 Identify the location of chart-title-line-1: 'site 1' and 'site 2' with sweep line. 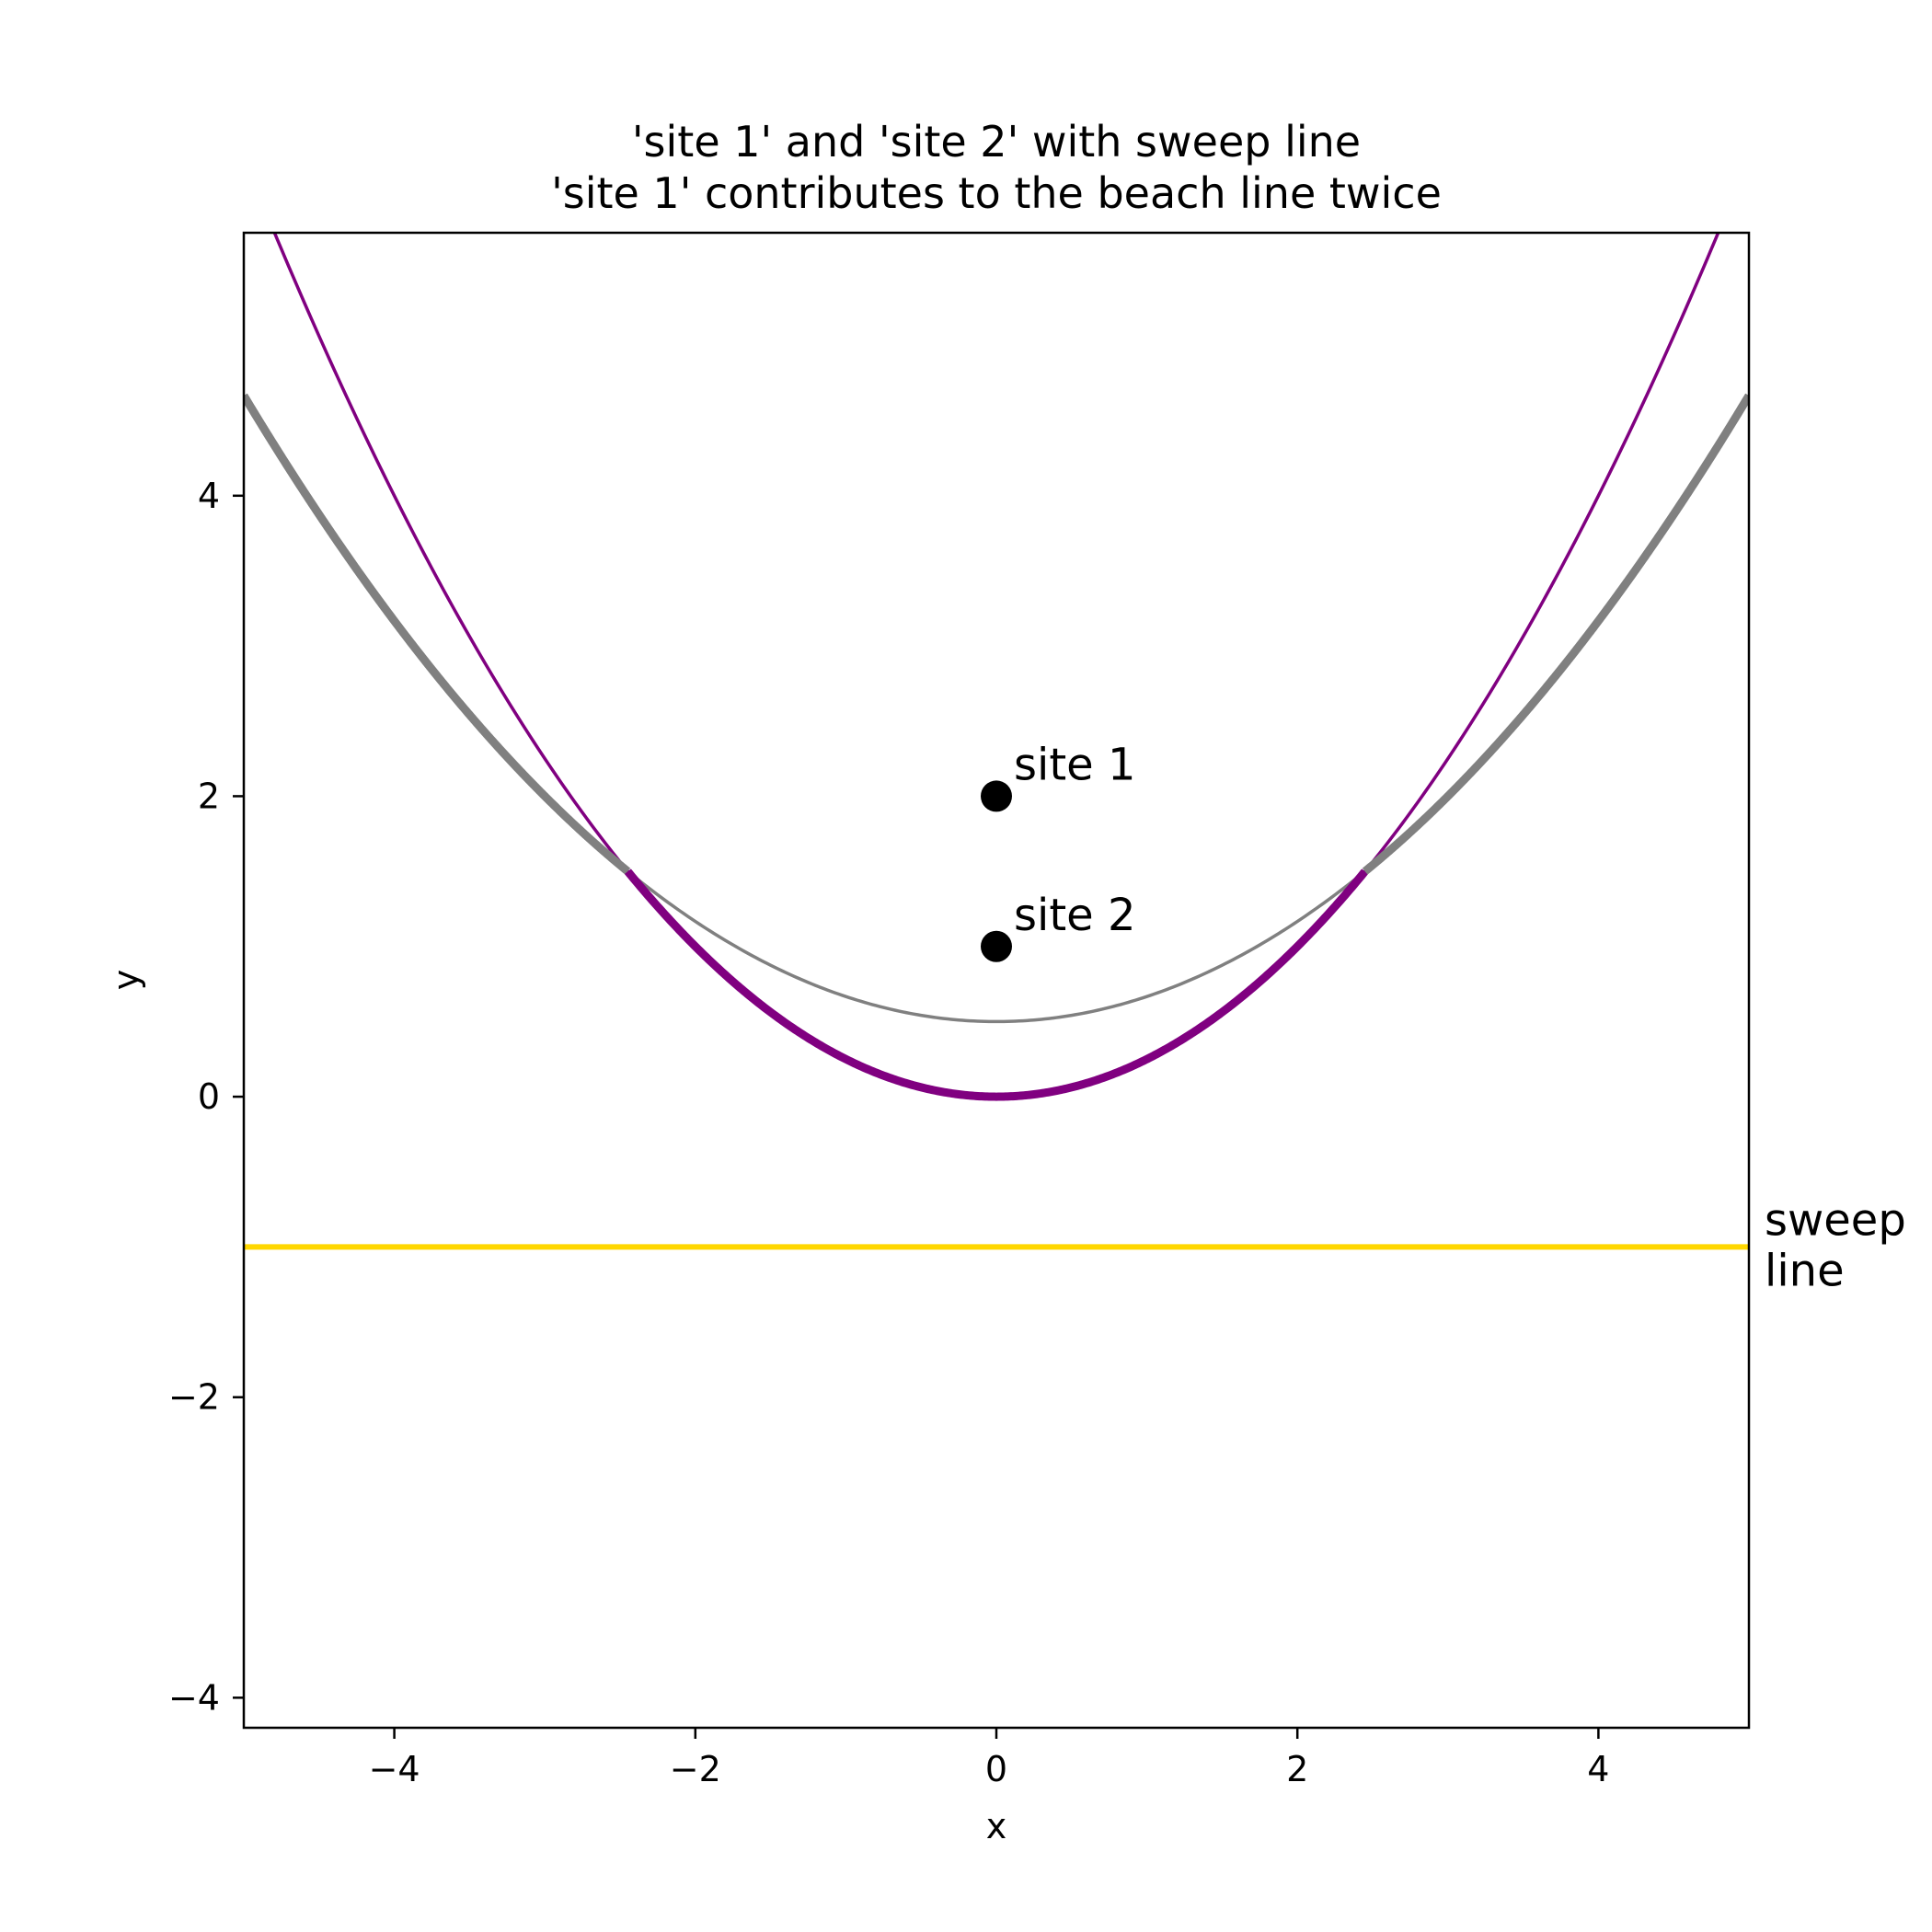
(997, 142).